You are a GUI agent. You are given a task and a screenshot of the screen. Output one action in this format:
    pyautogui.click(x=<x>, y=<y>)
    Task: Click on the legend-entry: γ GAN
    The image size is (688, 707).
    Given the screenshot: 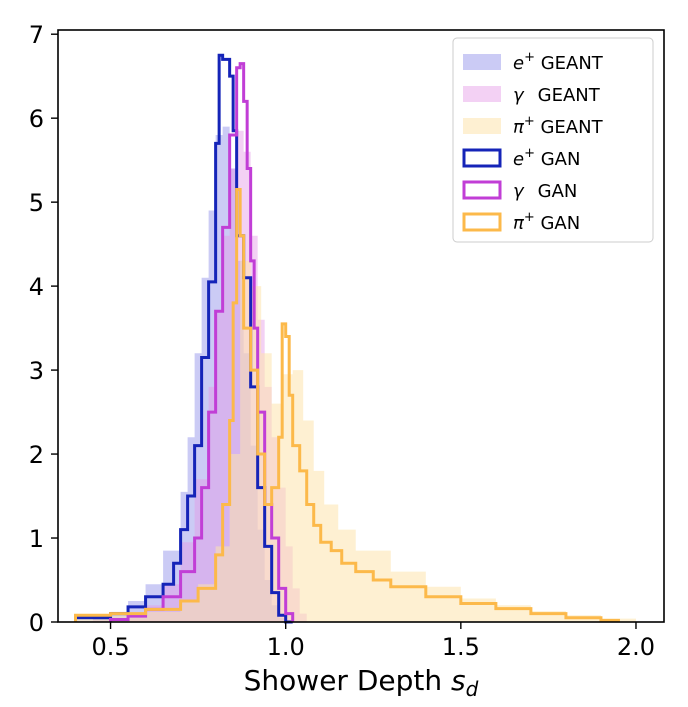 What is the action you would take?
    pyautogui.click(x=519, y=191)
    